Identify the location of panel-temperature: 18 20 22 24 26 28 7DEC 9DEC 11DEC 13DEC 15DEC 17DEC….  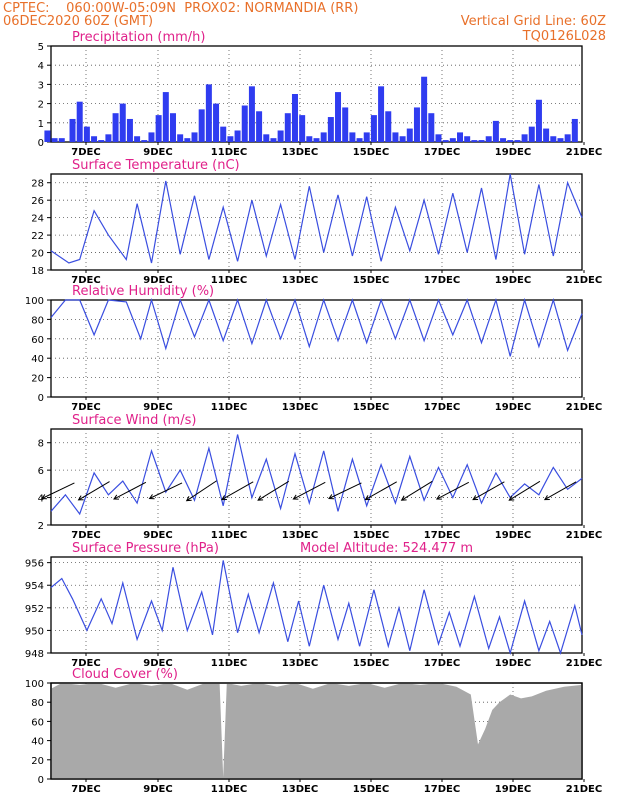
(316, 222).